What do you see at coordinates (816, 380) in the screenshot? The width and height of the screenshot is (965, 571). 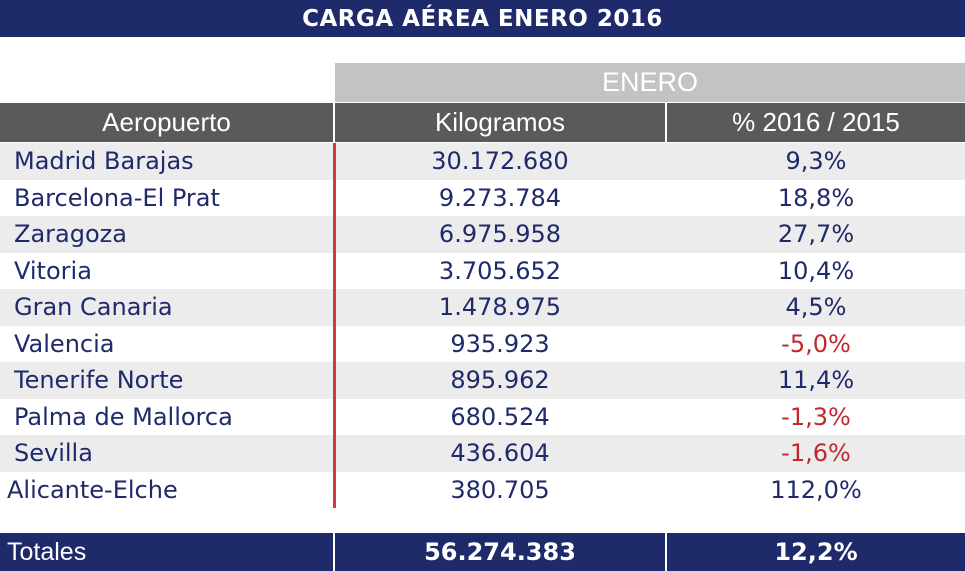 I see `percent-change: 11,4%` at bounding box center [816, 380].